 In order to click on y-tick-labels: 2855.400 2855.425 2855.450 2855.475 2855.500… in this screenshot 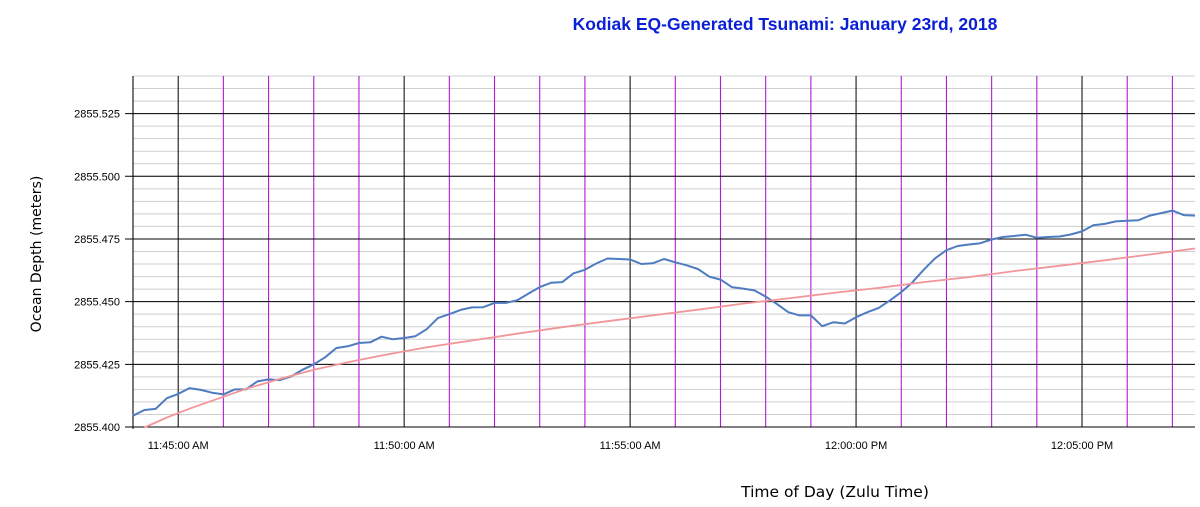, I will do `click(97, 271)`.